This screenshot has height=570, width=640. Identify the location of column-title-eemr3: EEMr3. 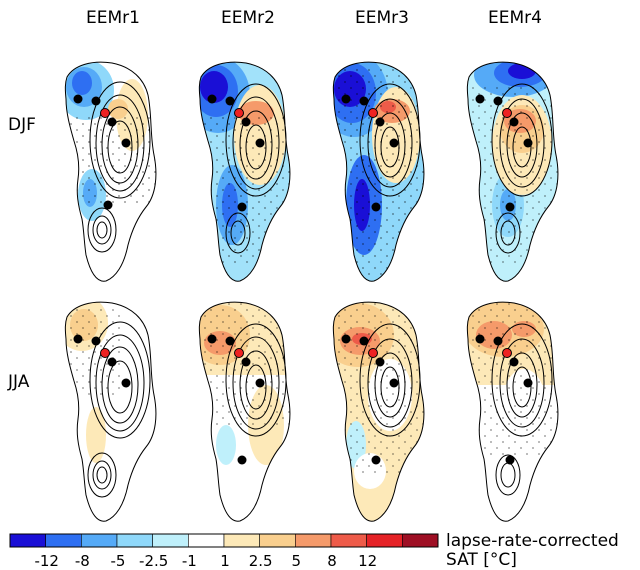
(382, 18).